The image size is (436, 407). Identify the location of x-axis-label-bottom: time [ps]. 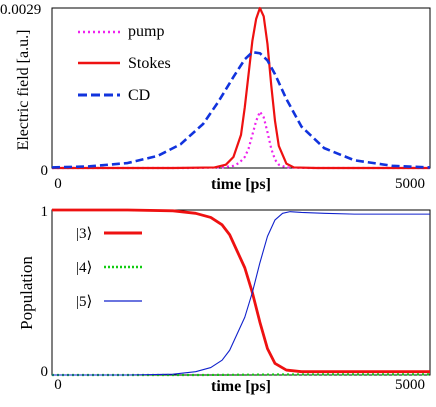
(241, 386).